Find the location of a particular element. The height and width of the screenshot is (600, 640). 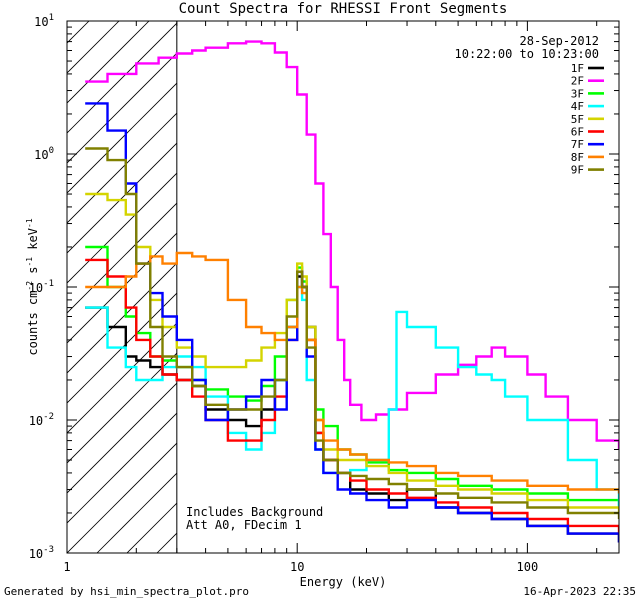

annotation-line-2: Att A0, FDecim 1 is located at coordinates (244, 525).